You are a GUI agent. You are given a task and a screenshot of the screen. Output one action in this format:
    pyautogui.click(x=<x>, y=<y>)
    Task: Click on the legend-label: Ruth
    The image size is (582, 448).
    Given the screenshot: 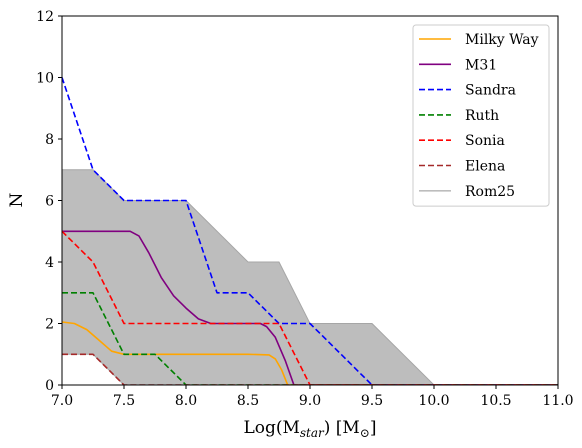 What is the action you would take?
    pyautogui.click(x=482, y=116)
    